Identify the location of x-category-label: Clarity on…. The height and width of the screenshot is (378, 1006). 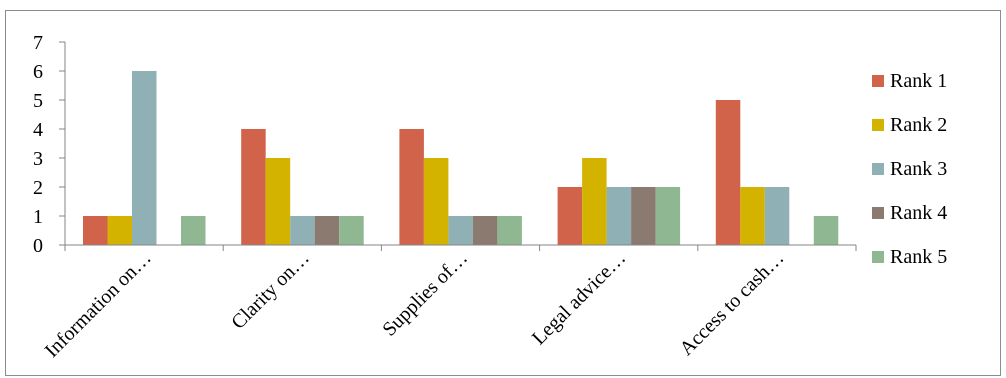
(270, 290).